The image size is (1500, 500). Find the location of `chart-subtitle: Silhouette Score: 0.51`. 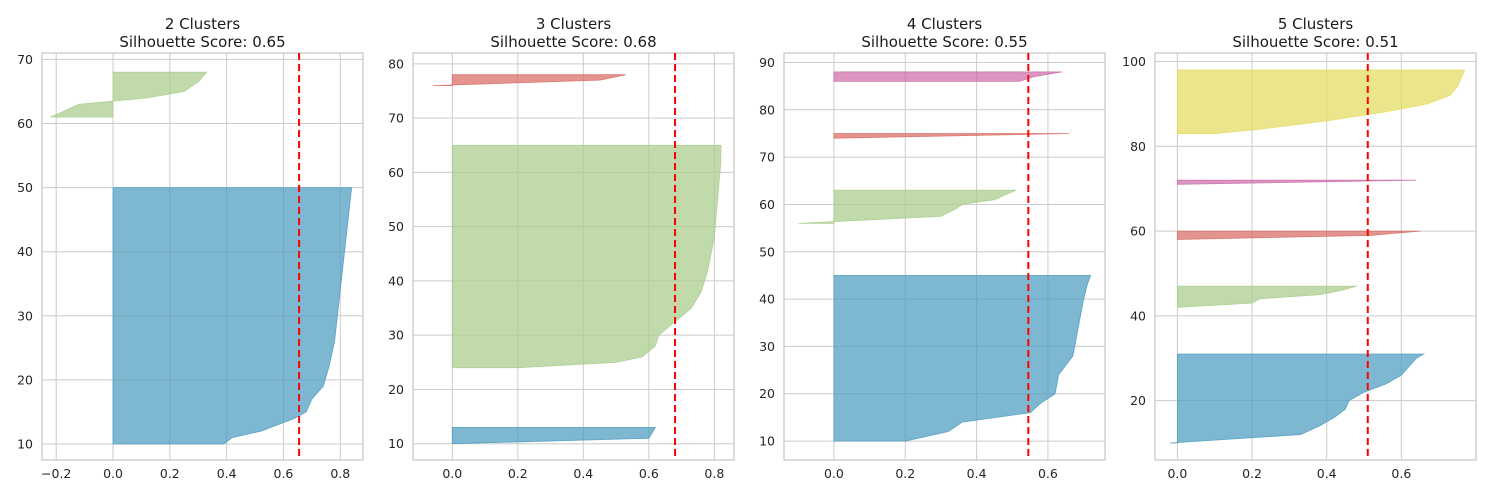

chart-subtitle: Silhouette Score: 0.51 is located at coordinates (1315, 42).